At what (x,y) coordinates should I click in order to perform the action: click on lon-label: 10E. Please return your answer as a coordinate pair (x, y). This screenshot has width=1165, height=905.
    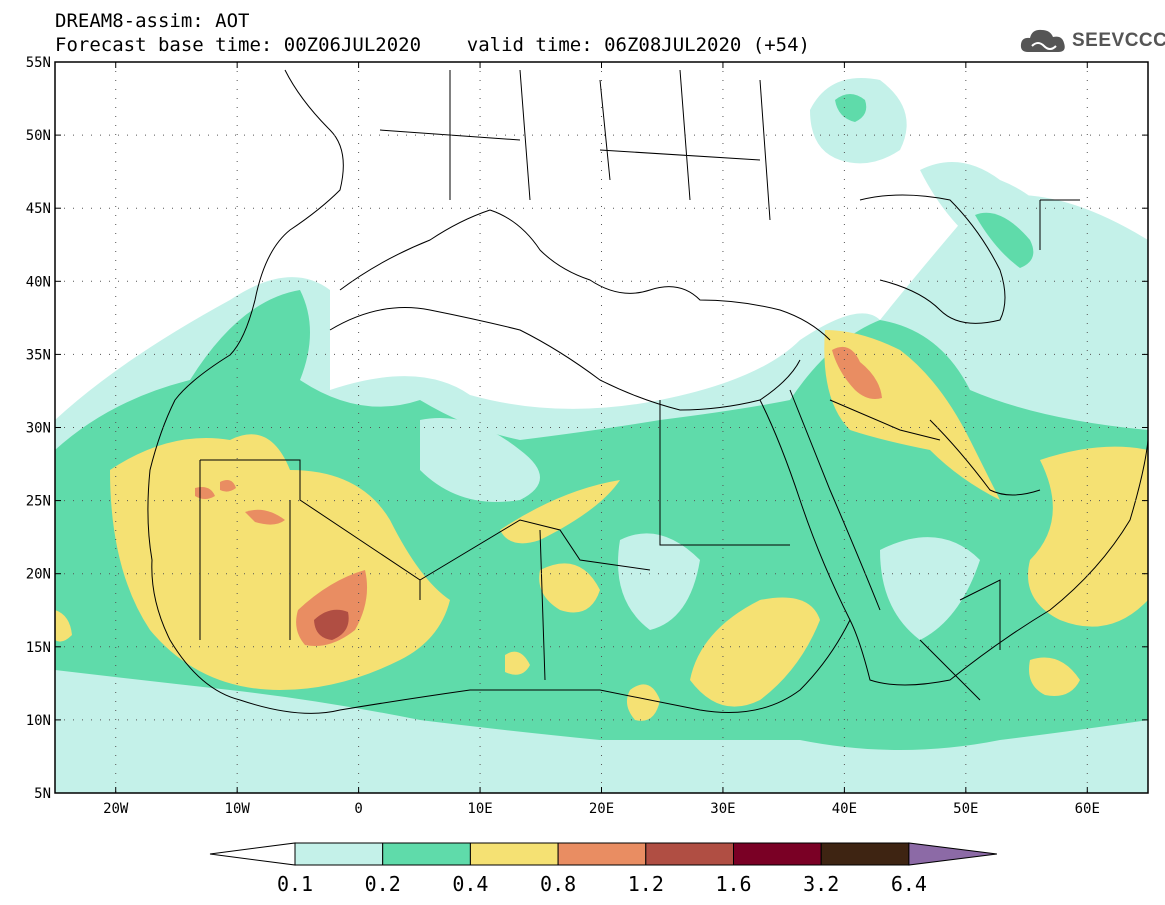
    Looking at the image, I should click on (479, 809).